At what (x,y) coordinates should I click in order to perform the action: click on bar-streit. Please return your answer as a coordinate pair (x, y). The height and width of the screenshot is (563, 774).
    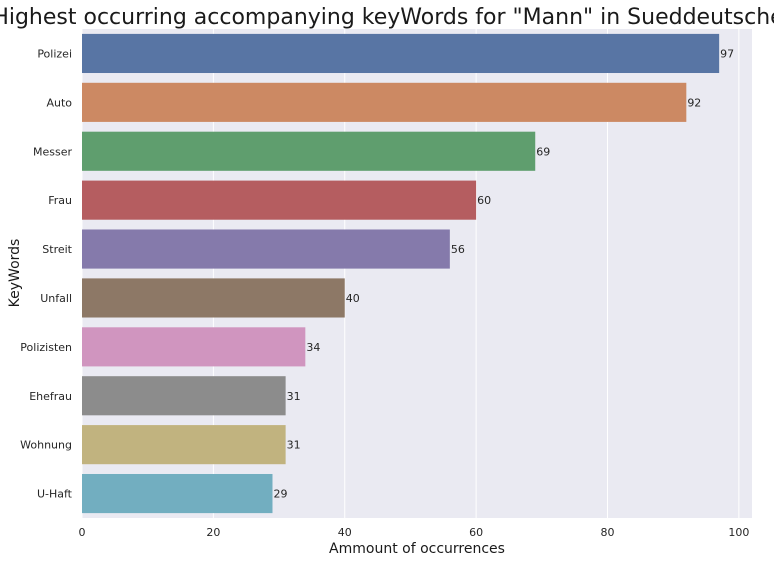
    Looking at the image, I should click on (266, 249).